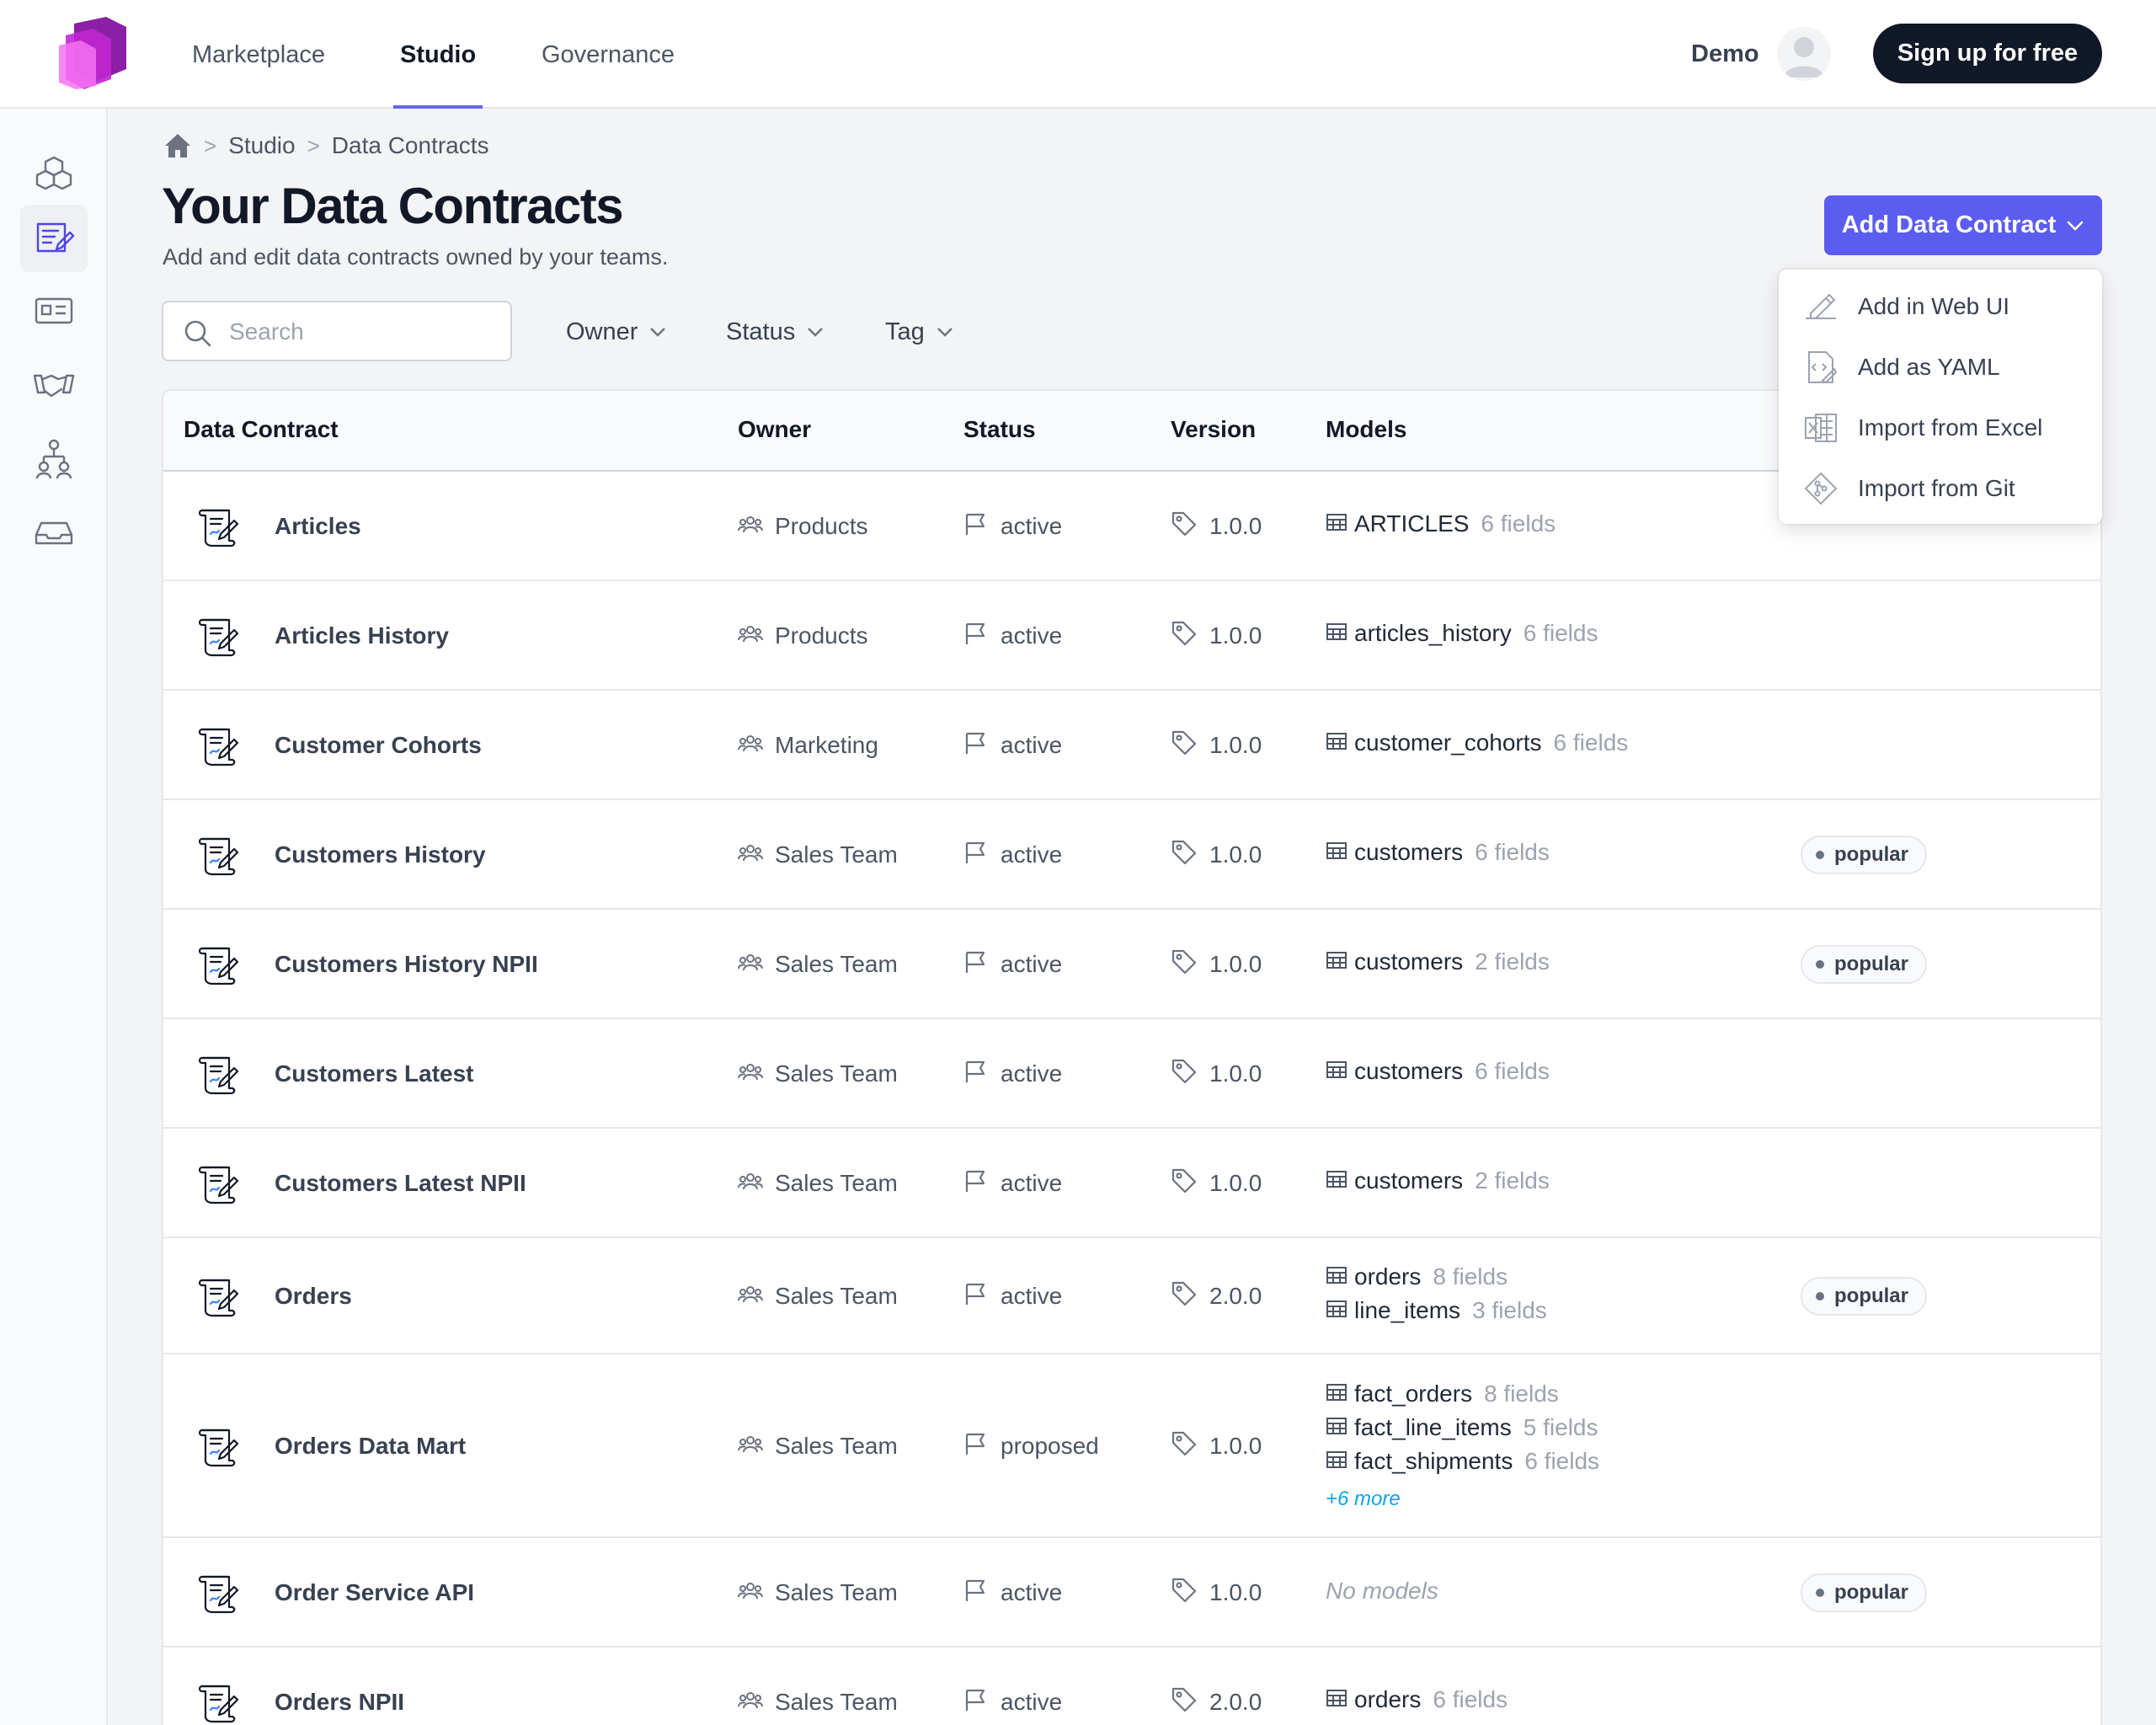  I want to click on git-icon, so click(1821, 488).